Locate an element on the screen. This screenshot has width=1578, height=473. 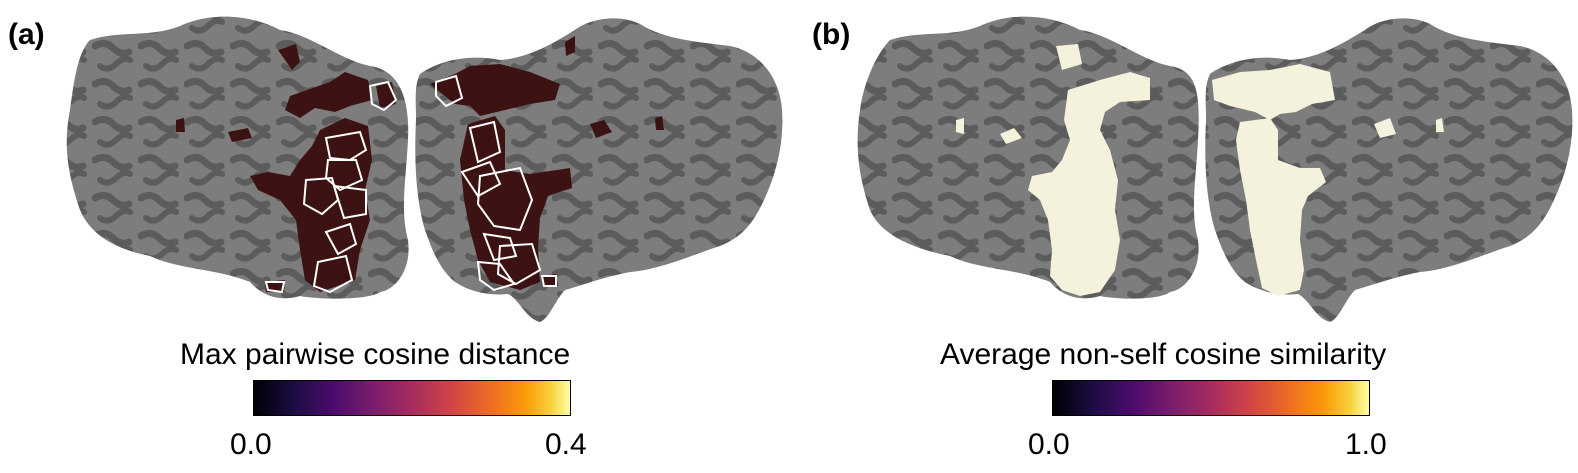
panel-label-a: (a) is located at coordinates (26, 34).